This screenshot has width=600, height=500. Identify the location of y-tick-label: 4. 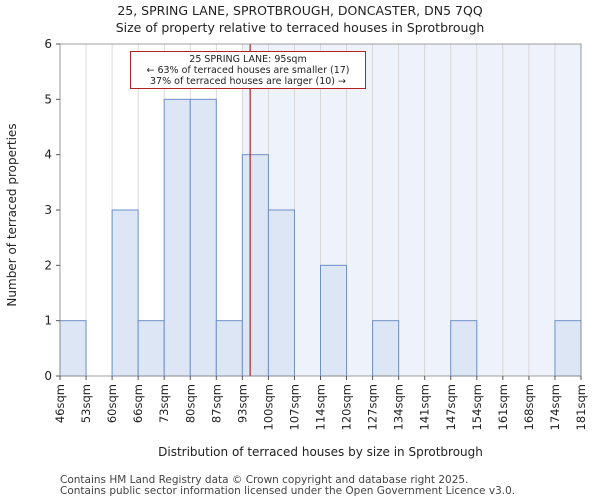
(48, 155).